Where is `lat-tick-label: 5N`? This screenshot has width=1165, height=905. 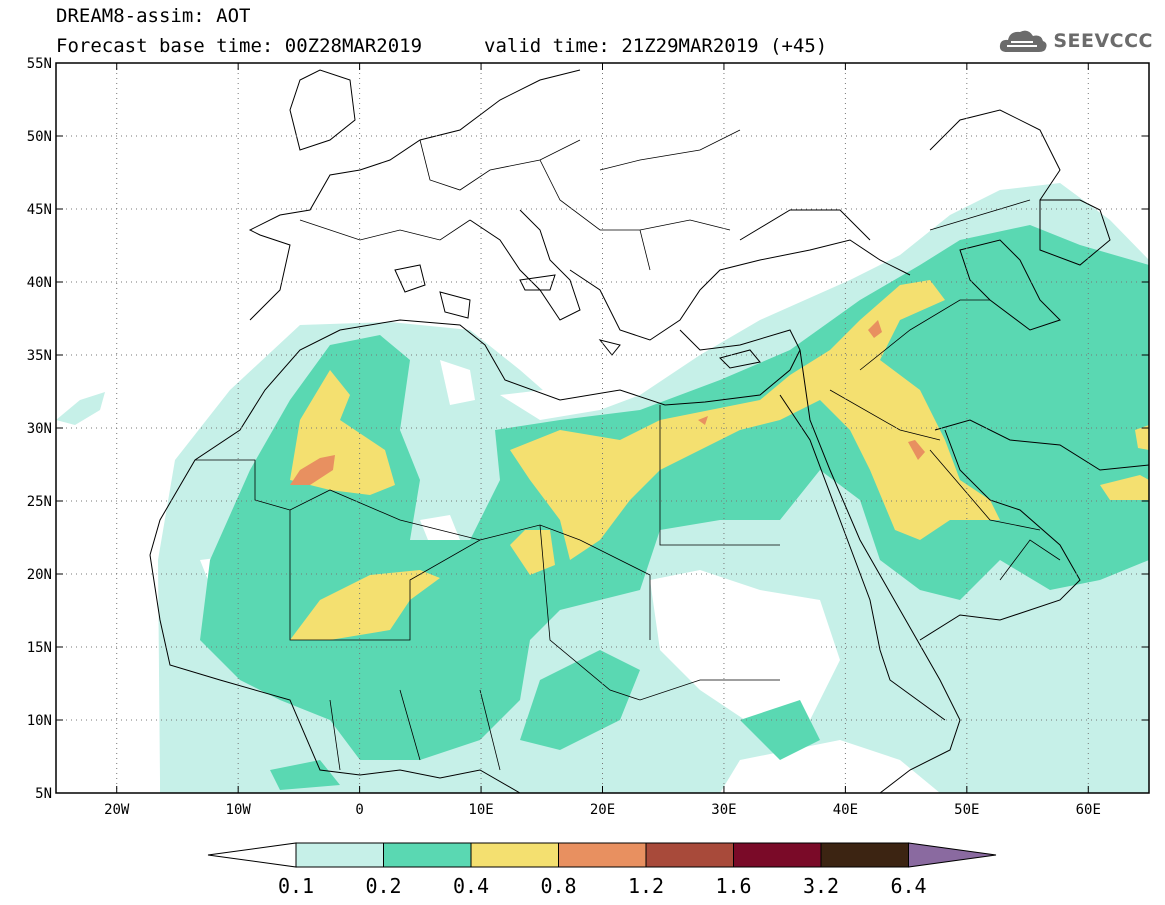 lat-tick-label: 5N is located at coordinates (43, 794).